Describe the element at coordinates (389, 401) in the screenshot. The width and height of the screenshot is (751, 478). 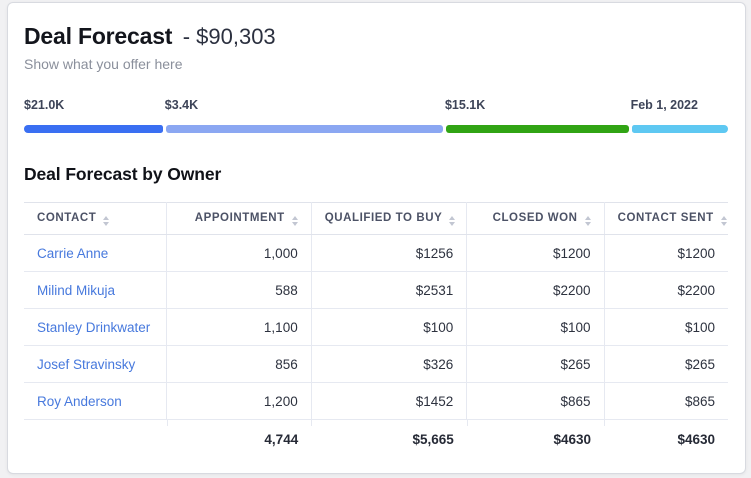
I see `qualified-value: $1452` at that location.